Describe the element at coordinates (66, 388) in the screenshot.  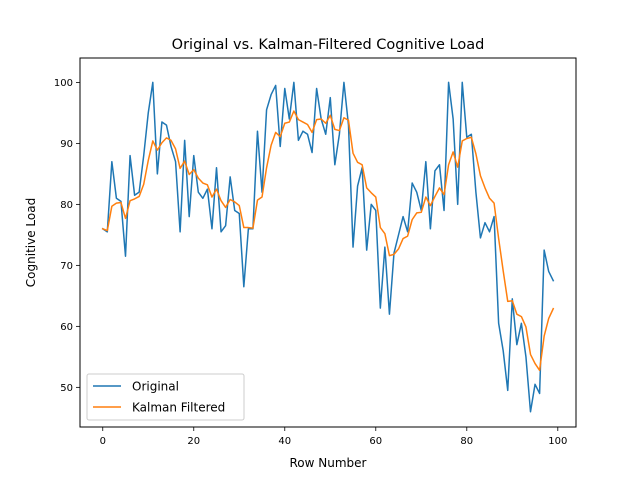
I see `y-tick-label: 50` at that location.